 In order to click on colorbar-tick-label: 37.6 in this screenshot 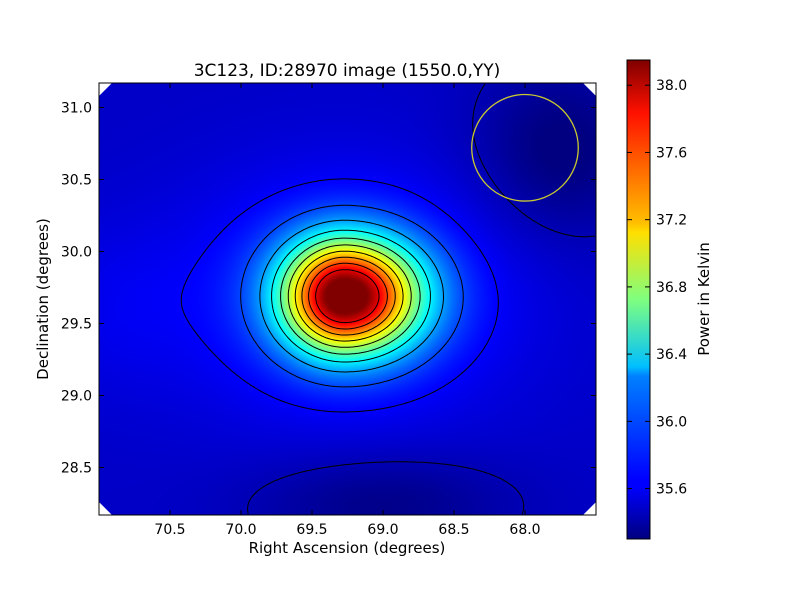, I will do `click(671, 153)`.